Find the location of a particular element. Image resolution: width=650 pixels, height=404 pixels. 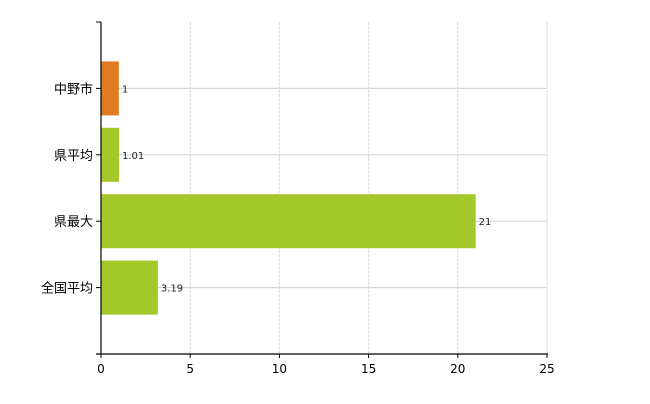

x-tick-label: 20 is located at coordinates (457, 369).